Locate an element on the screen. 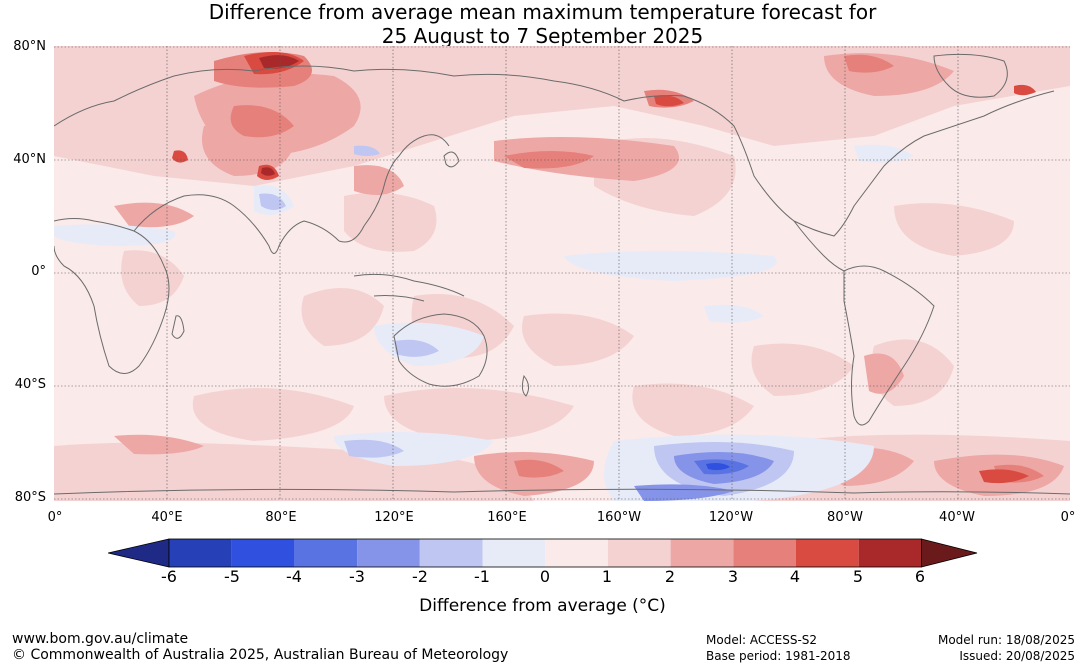 The width and height of the screenshot is (1085, 667). colorbar-segments is located at coordinates (545, 553).